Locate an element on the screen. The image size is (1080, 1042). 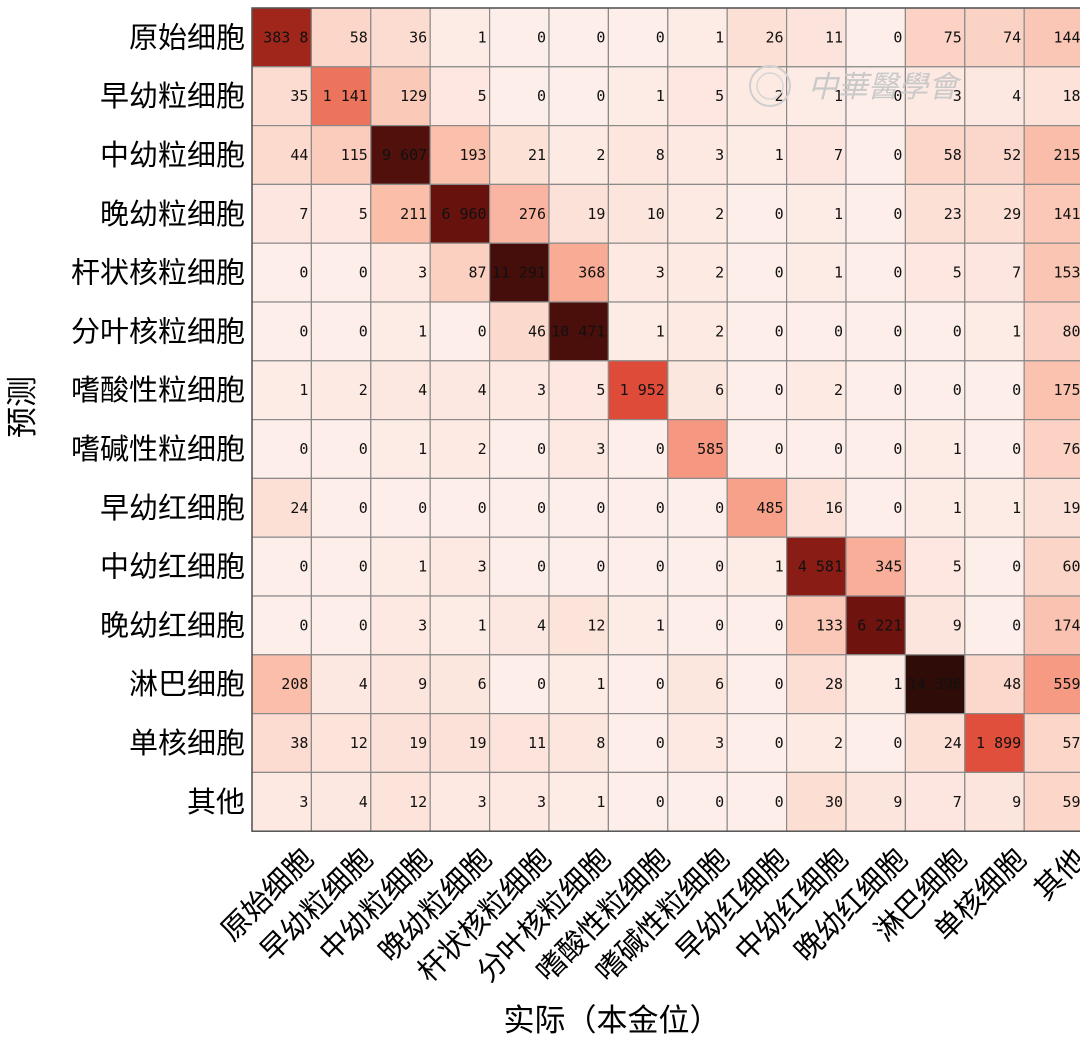
cell-value-label: 18 is located at coordinates (1071, 96).